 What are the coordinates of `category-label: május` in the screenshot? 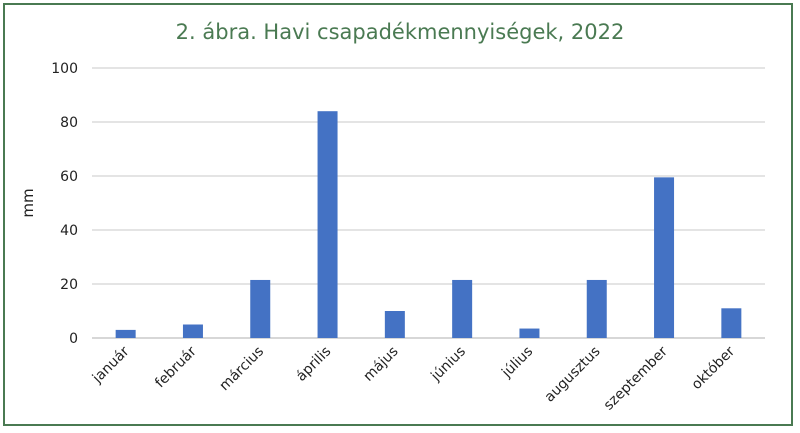 It's located at (380, 364).